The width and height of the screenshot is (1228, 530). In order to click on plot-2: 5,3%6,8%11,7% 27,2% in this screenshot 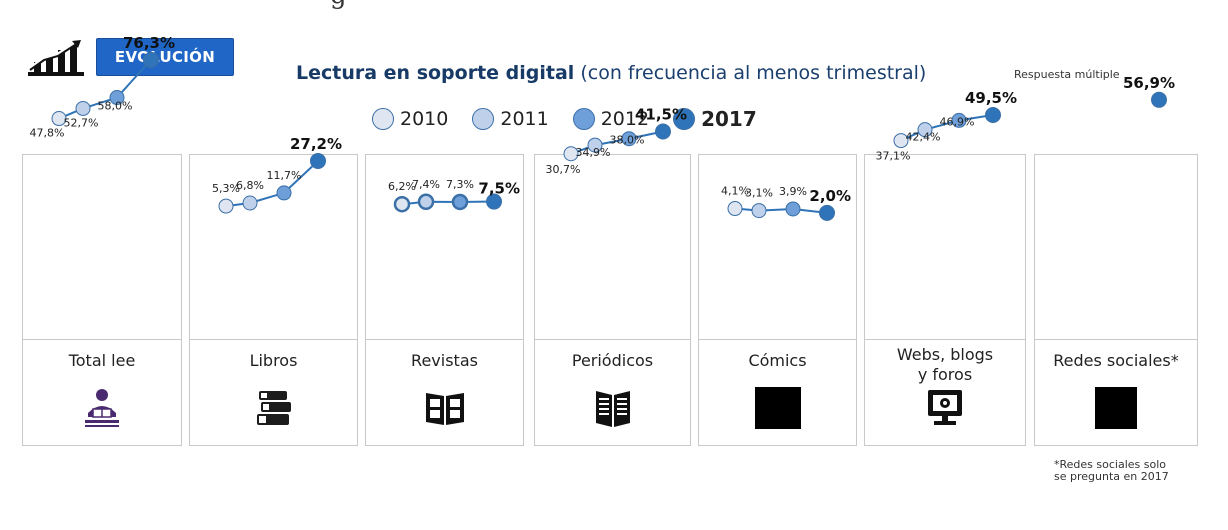, I will do `click(277, 174)`.